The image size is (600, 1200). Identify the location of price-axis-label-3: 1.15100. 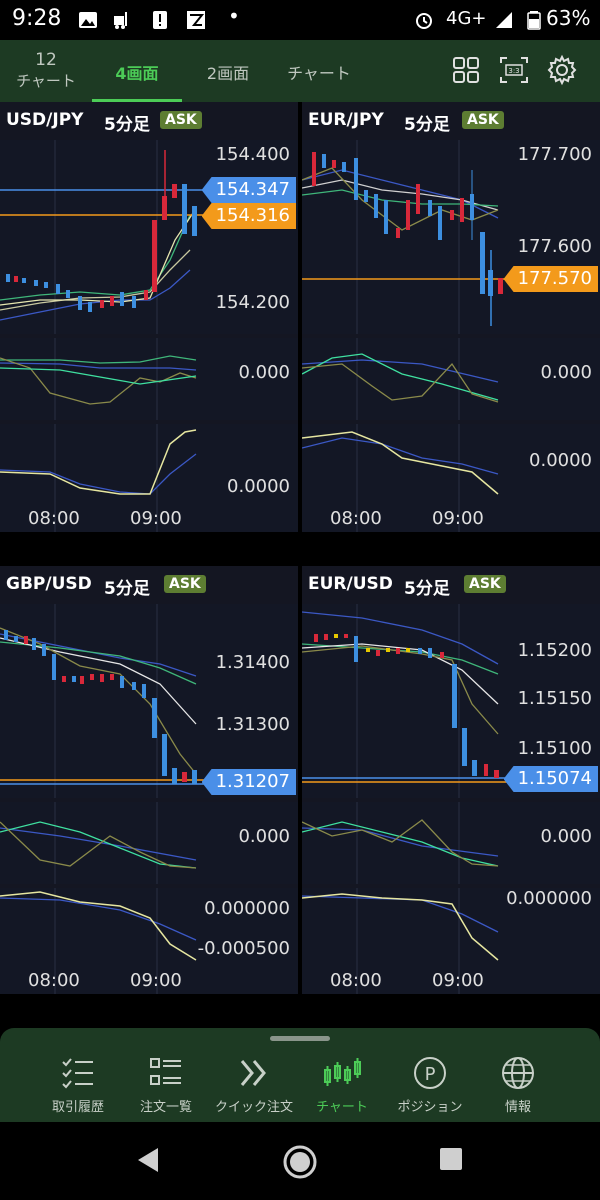
(554, 748).